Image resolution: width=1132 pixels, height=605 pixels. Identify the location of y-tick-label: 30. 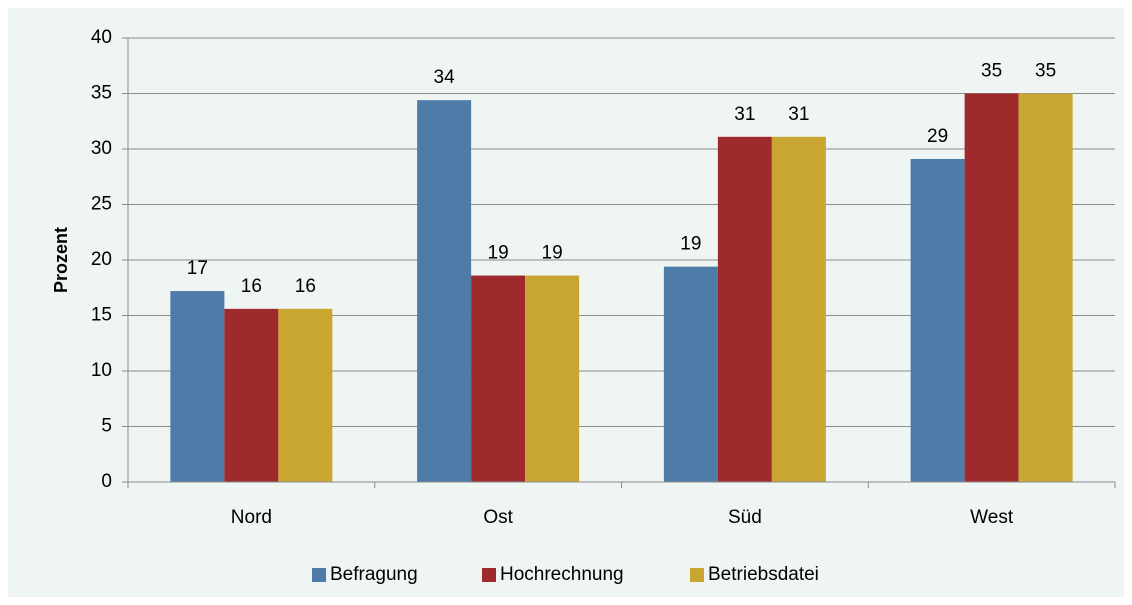
(101, 148).